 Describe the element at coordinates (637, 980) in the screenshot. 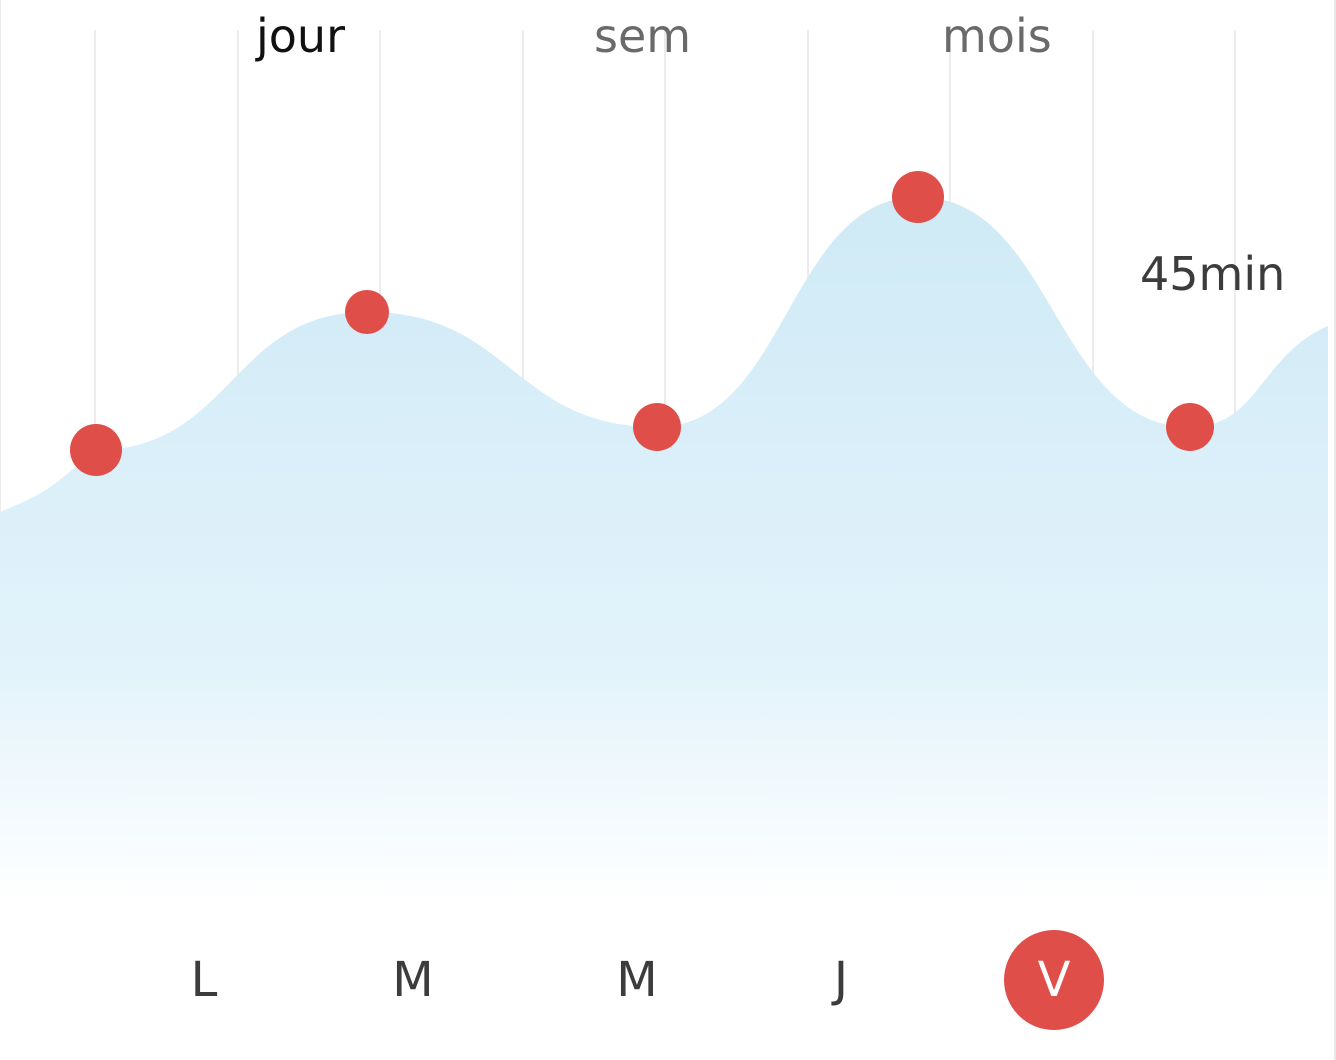

I see `day-mercredi: M` at that location.